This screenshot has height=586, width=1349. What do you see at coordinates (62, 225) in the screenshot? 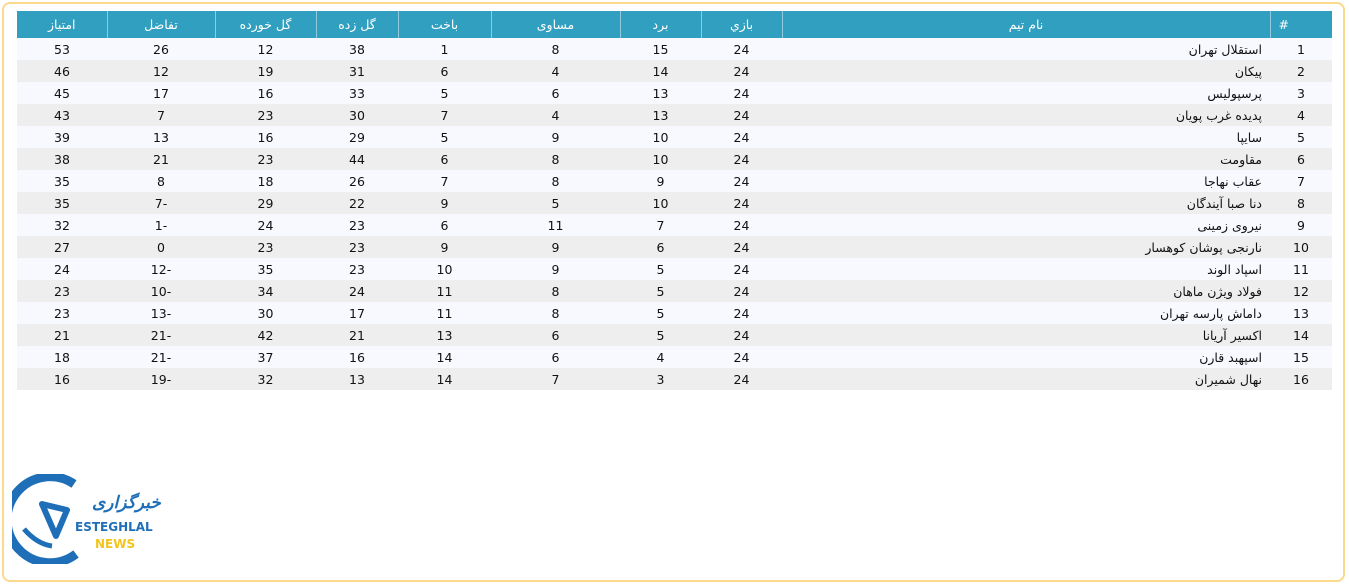
I see `cell-points: 32` at bounding box center [62, 225].